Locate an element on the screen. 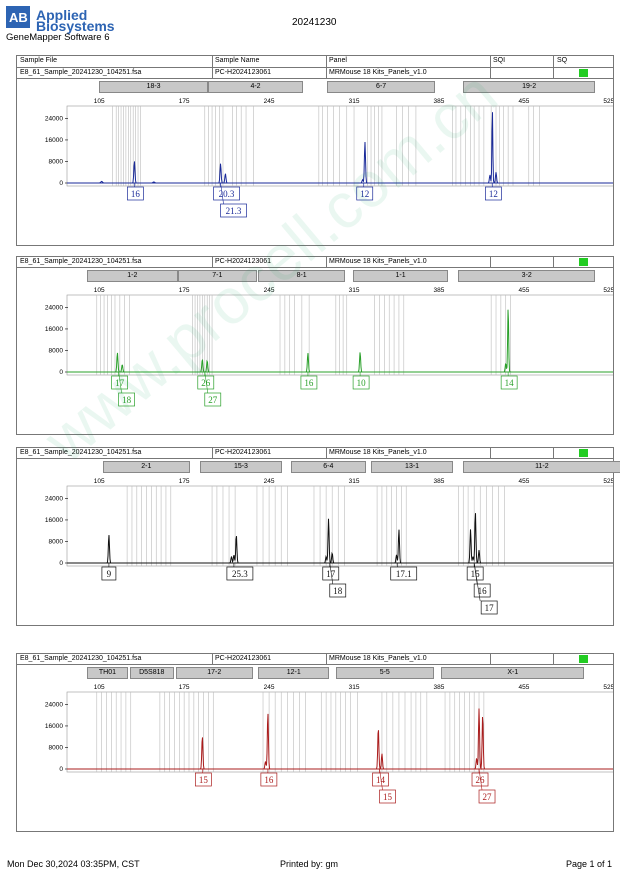  allele-call-label: 14 is located at coordinates (381, 780).